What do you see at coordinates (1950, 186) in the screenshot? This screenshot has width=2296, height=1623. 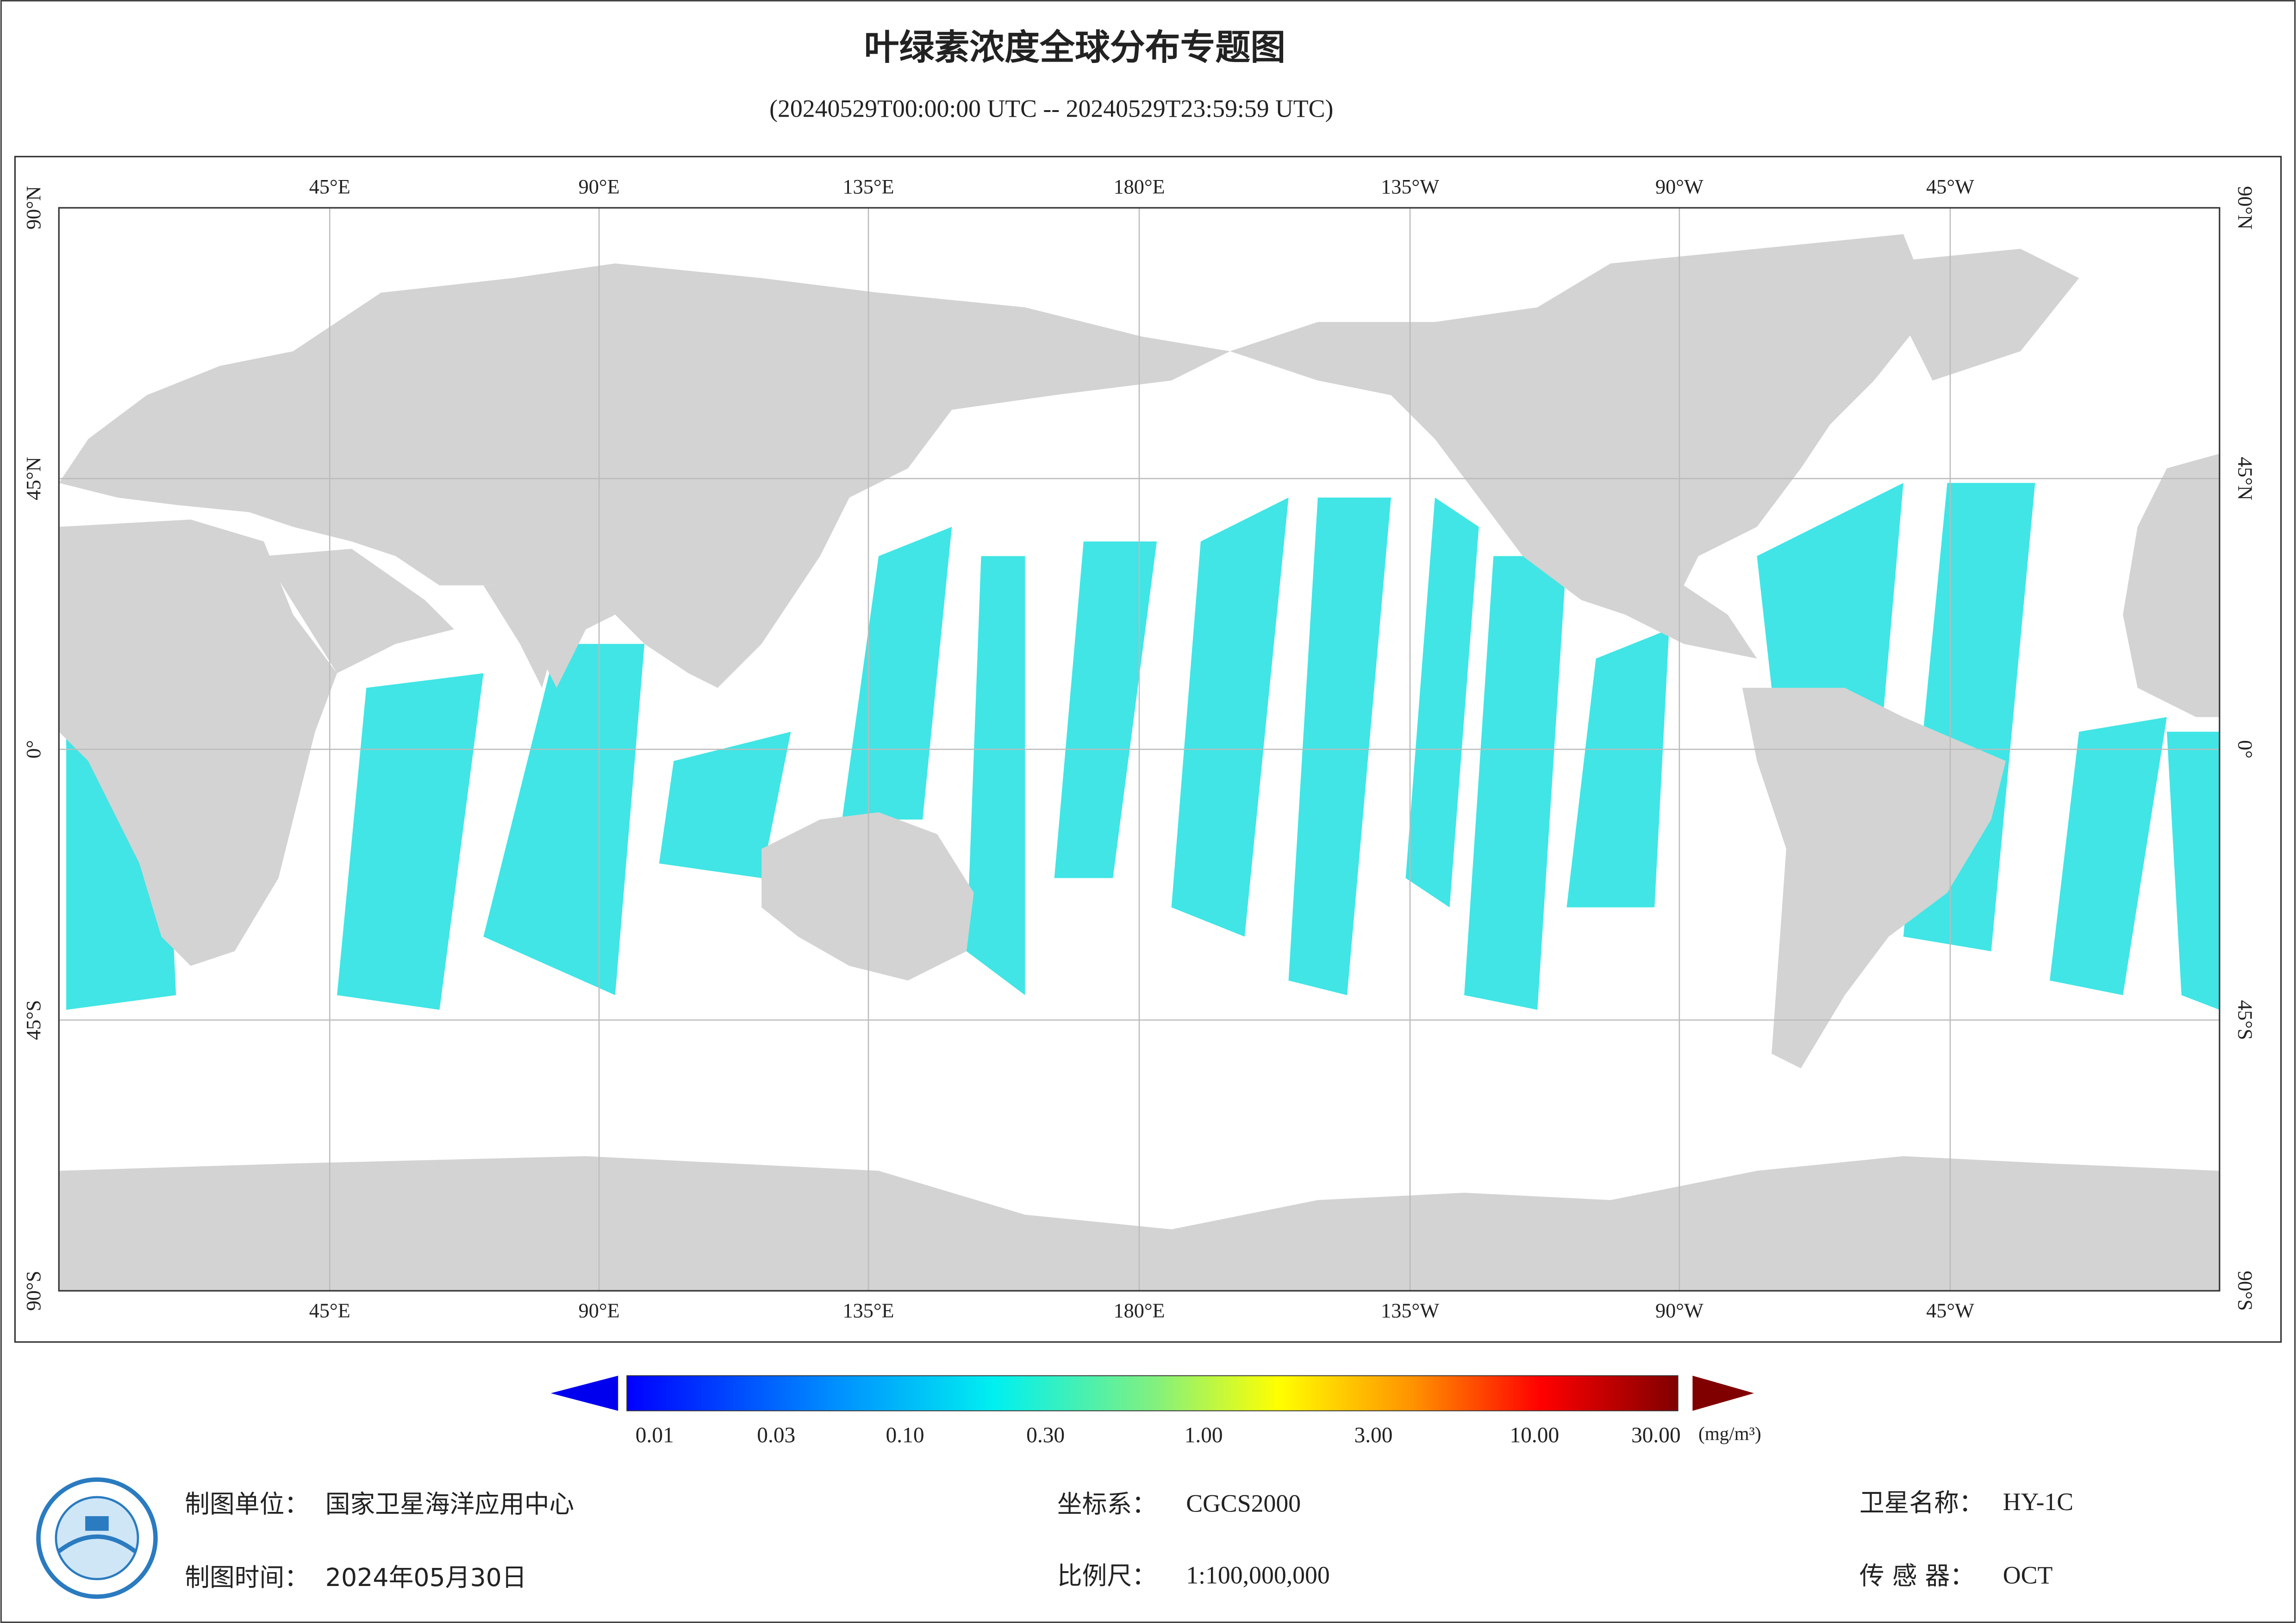 I see `lon-label-top: 45°W` at bounding box center [1950, 186].